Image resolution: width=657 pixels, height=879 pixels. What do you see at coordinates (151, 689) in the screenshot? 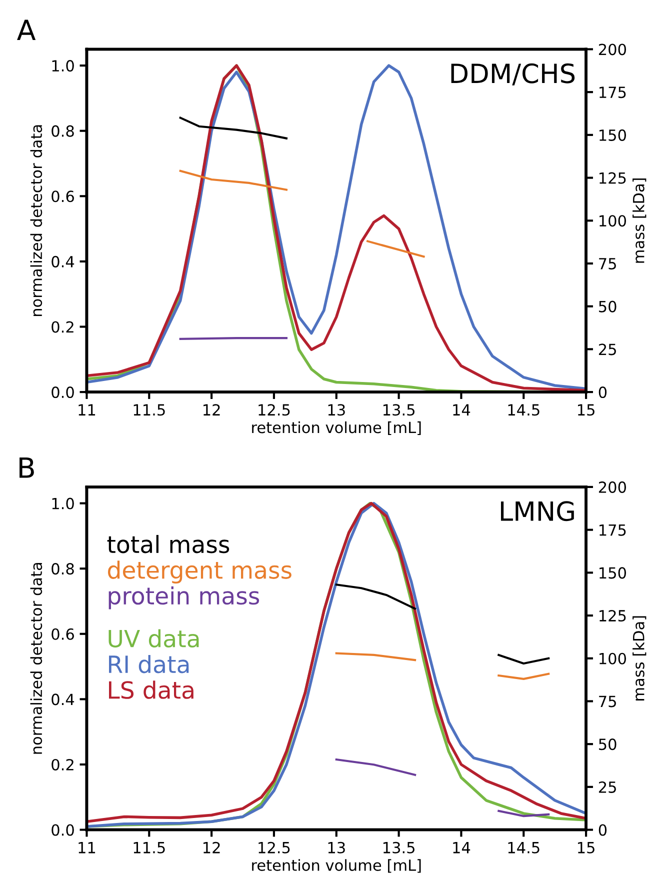
I see `text: LS data` at bounding box center [151, 689].